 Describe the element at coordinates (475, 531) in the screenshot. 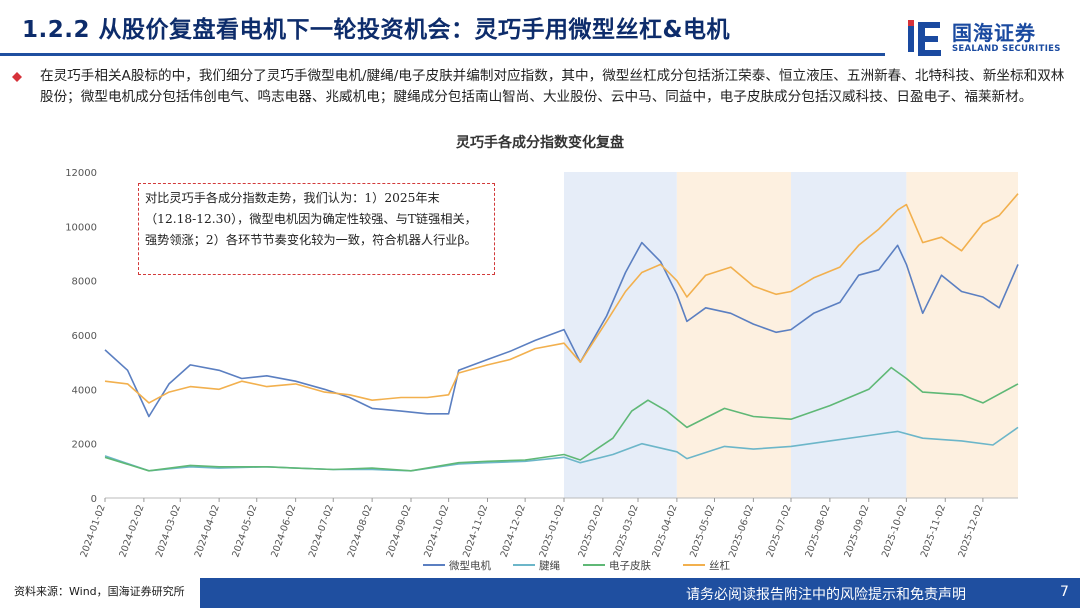

I see `x-tick-label: 2024-11-02` at that location.